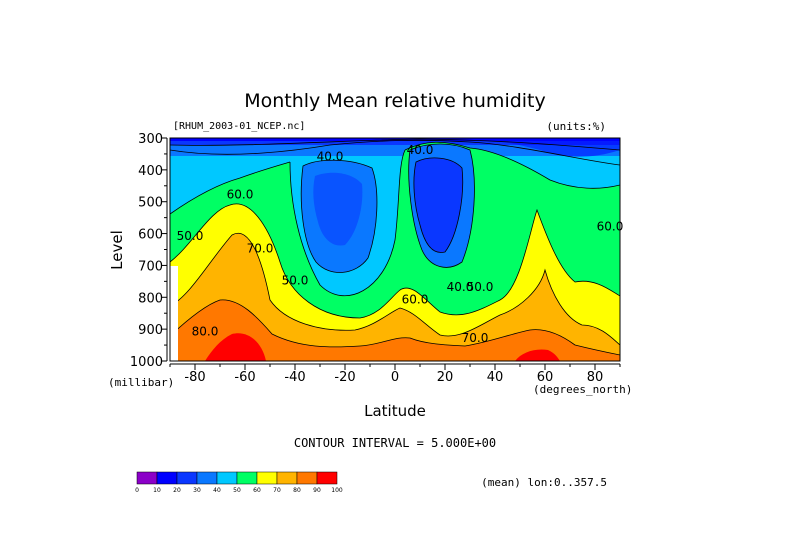 This screenshot has width=789, height=558. What do you see at coordinates (239, 126) in the screenshot?
I see `dataset-label: [RHUM_2003-01_NCEP.nc]` at bounding box center [239, 126].